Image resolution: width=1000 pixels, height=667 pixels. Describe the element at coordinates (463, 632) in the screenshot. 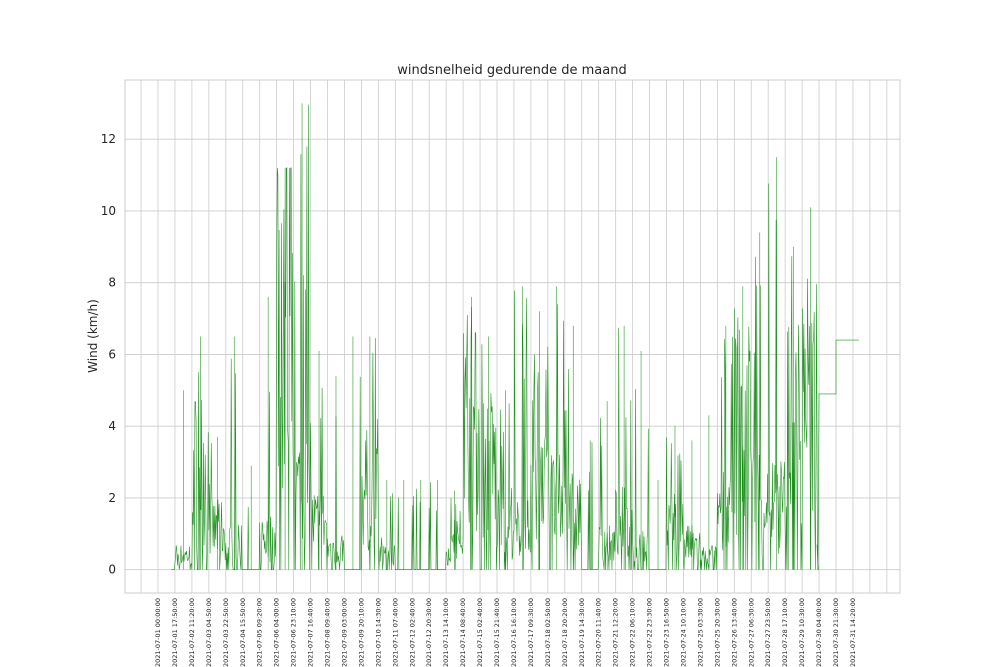

I see `x-tick-label: 2021-07-14 08:40:00` at that location.